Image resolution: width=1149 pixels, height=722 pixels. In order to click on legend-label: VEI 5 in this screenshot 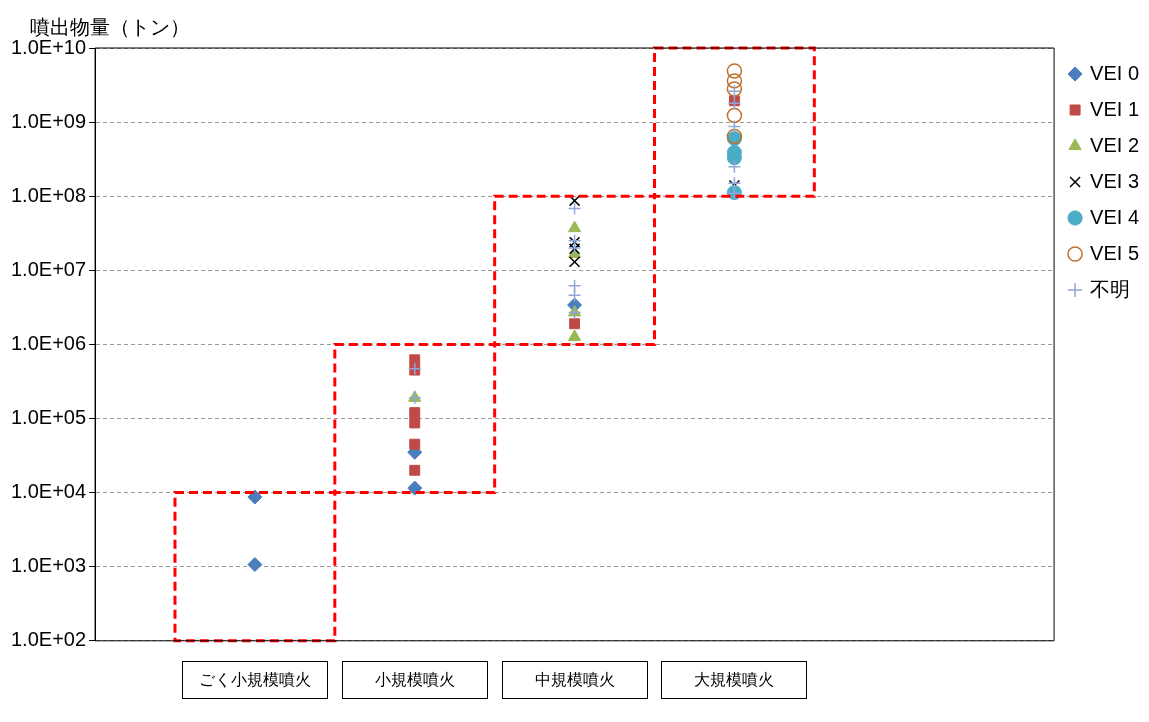, I will do `click(1115, 252)`.